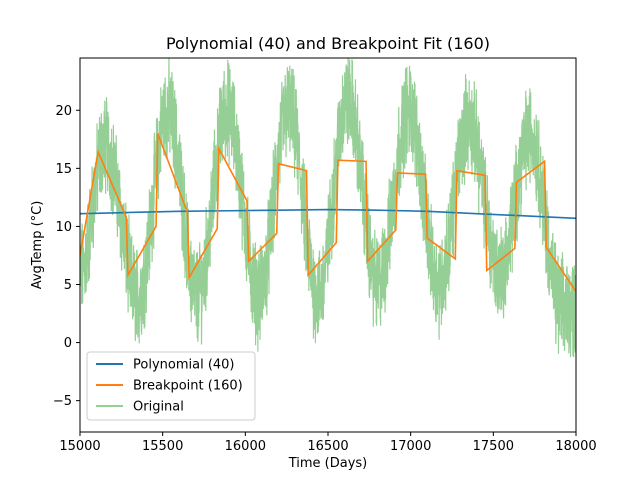 The width and height of the screenshot is (640, 480). What do you see at coordinates (162, 446) in the screenshot?
I see `x-tick-label: 15500` at bounding box center [162, 446].